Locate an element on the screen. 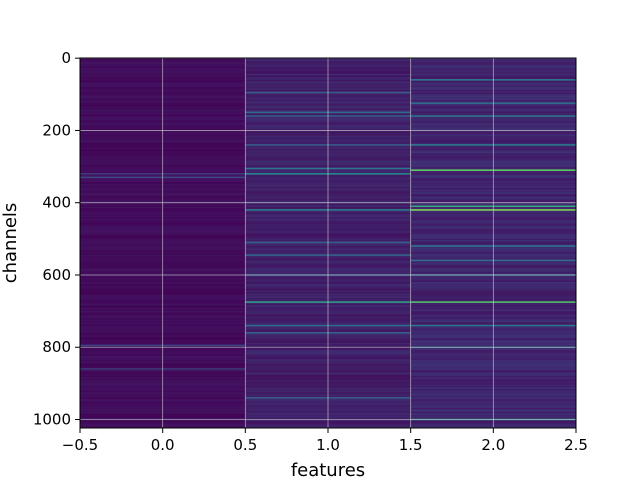 Image resolution: width=640 pixels, height=480 pixels. y-tick-label: 0 is located at coordinates (66, 58).